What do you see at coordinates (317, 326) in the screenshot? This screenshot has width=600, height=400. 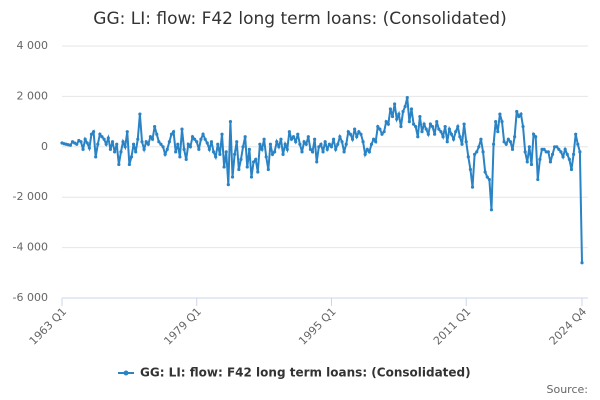 I see `x-tick-label: 1995 Q1` at bounding box center [317, 326].